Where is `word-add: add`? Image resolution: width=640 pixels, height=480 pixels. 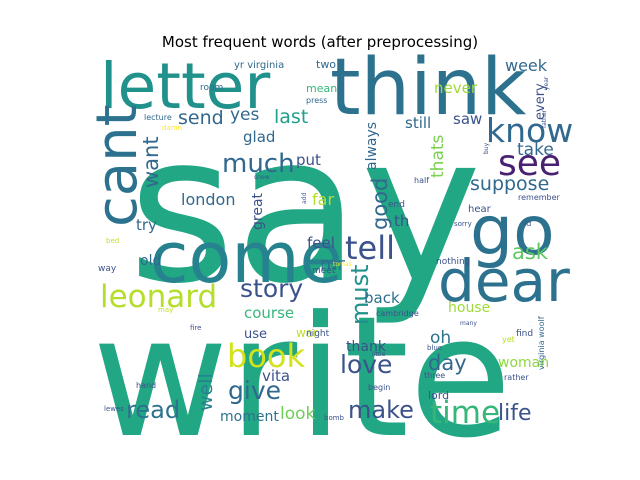 word-add: add is located at coordinates (304, 198).